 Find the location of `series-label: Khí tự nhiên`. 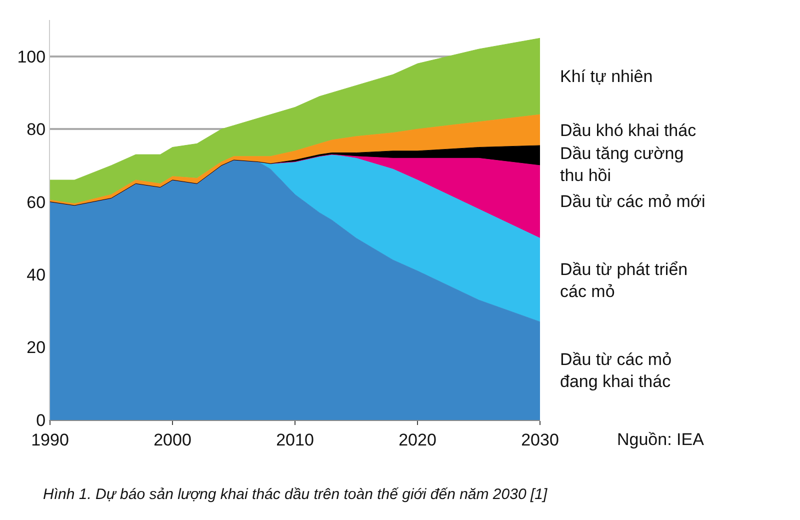

series-label: Khí tự nhiên is located at coordinates (606, 76).